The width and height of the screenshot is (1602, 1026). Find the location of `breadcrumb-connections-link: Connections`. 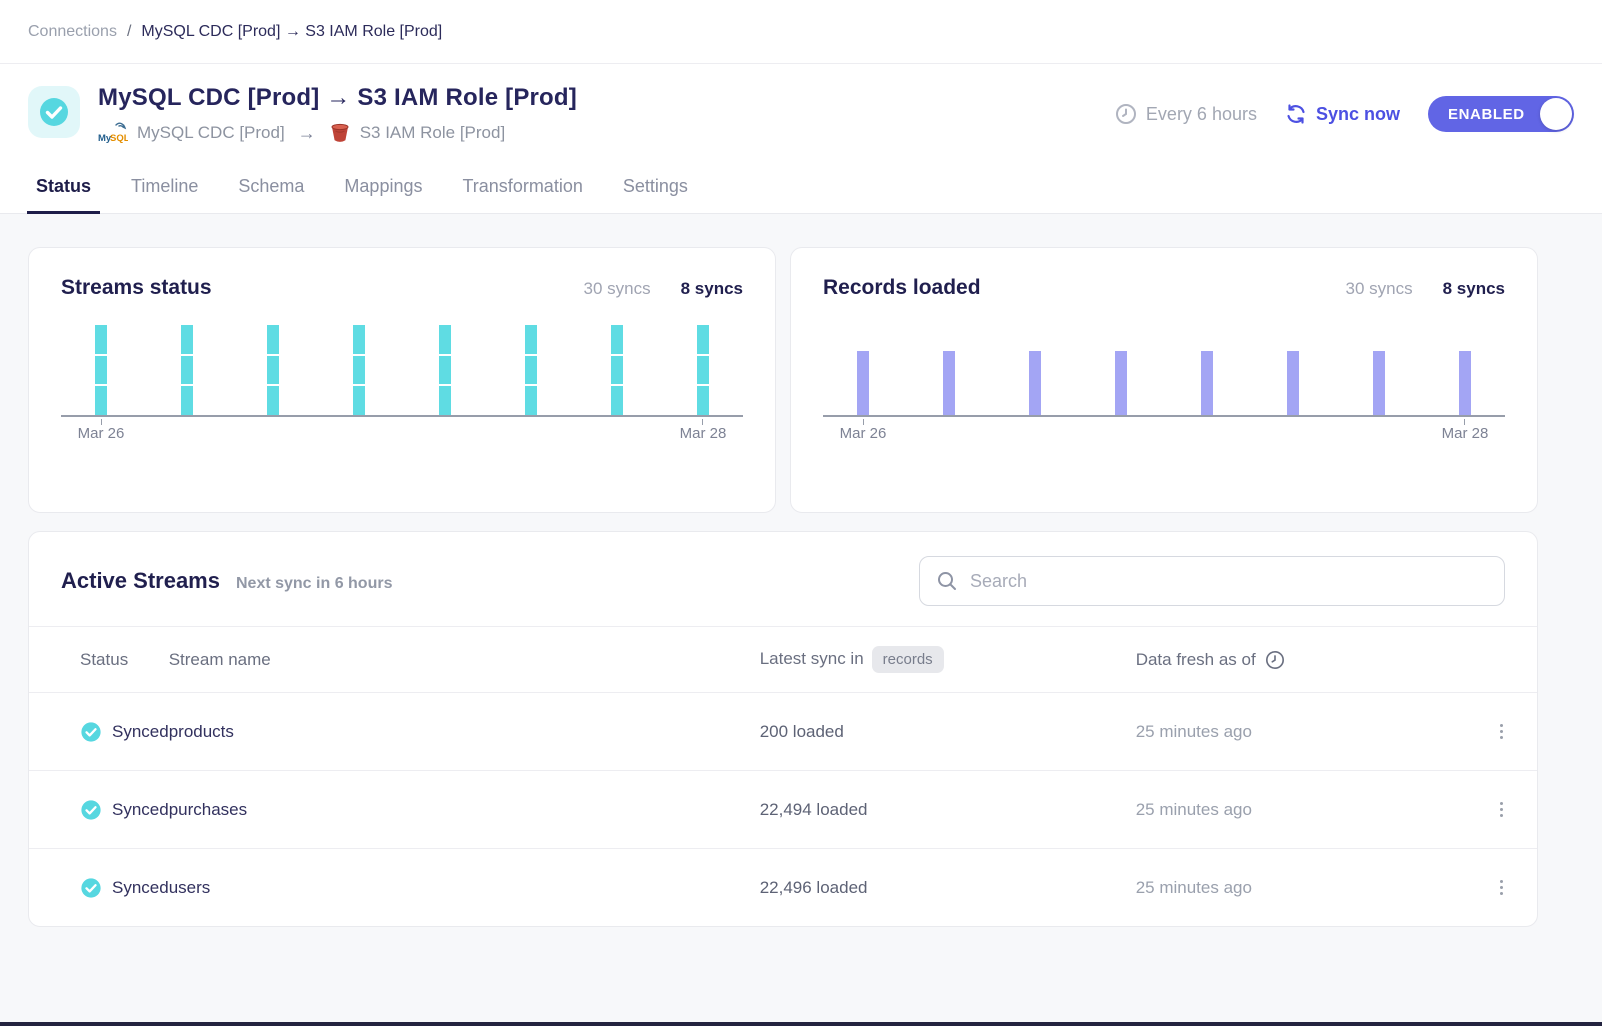

breadcrumb-connections-link: Connections is located at coordinates (72, 31).